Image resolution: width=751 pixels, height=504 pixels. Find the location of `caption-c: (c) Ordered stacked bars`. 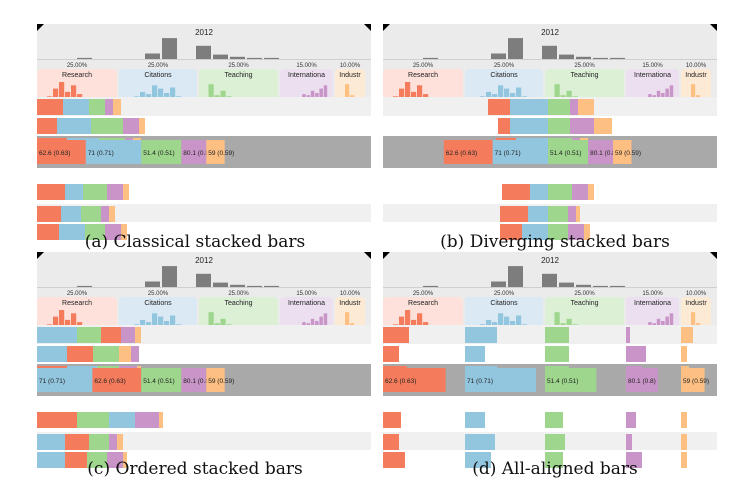

caption-c: (c) Ordered stacked bars is located at coordinates (195, 469).